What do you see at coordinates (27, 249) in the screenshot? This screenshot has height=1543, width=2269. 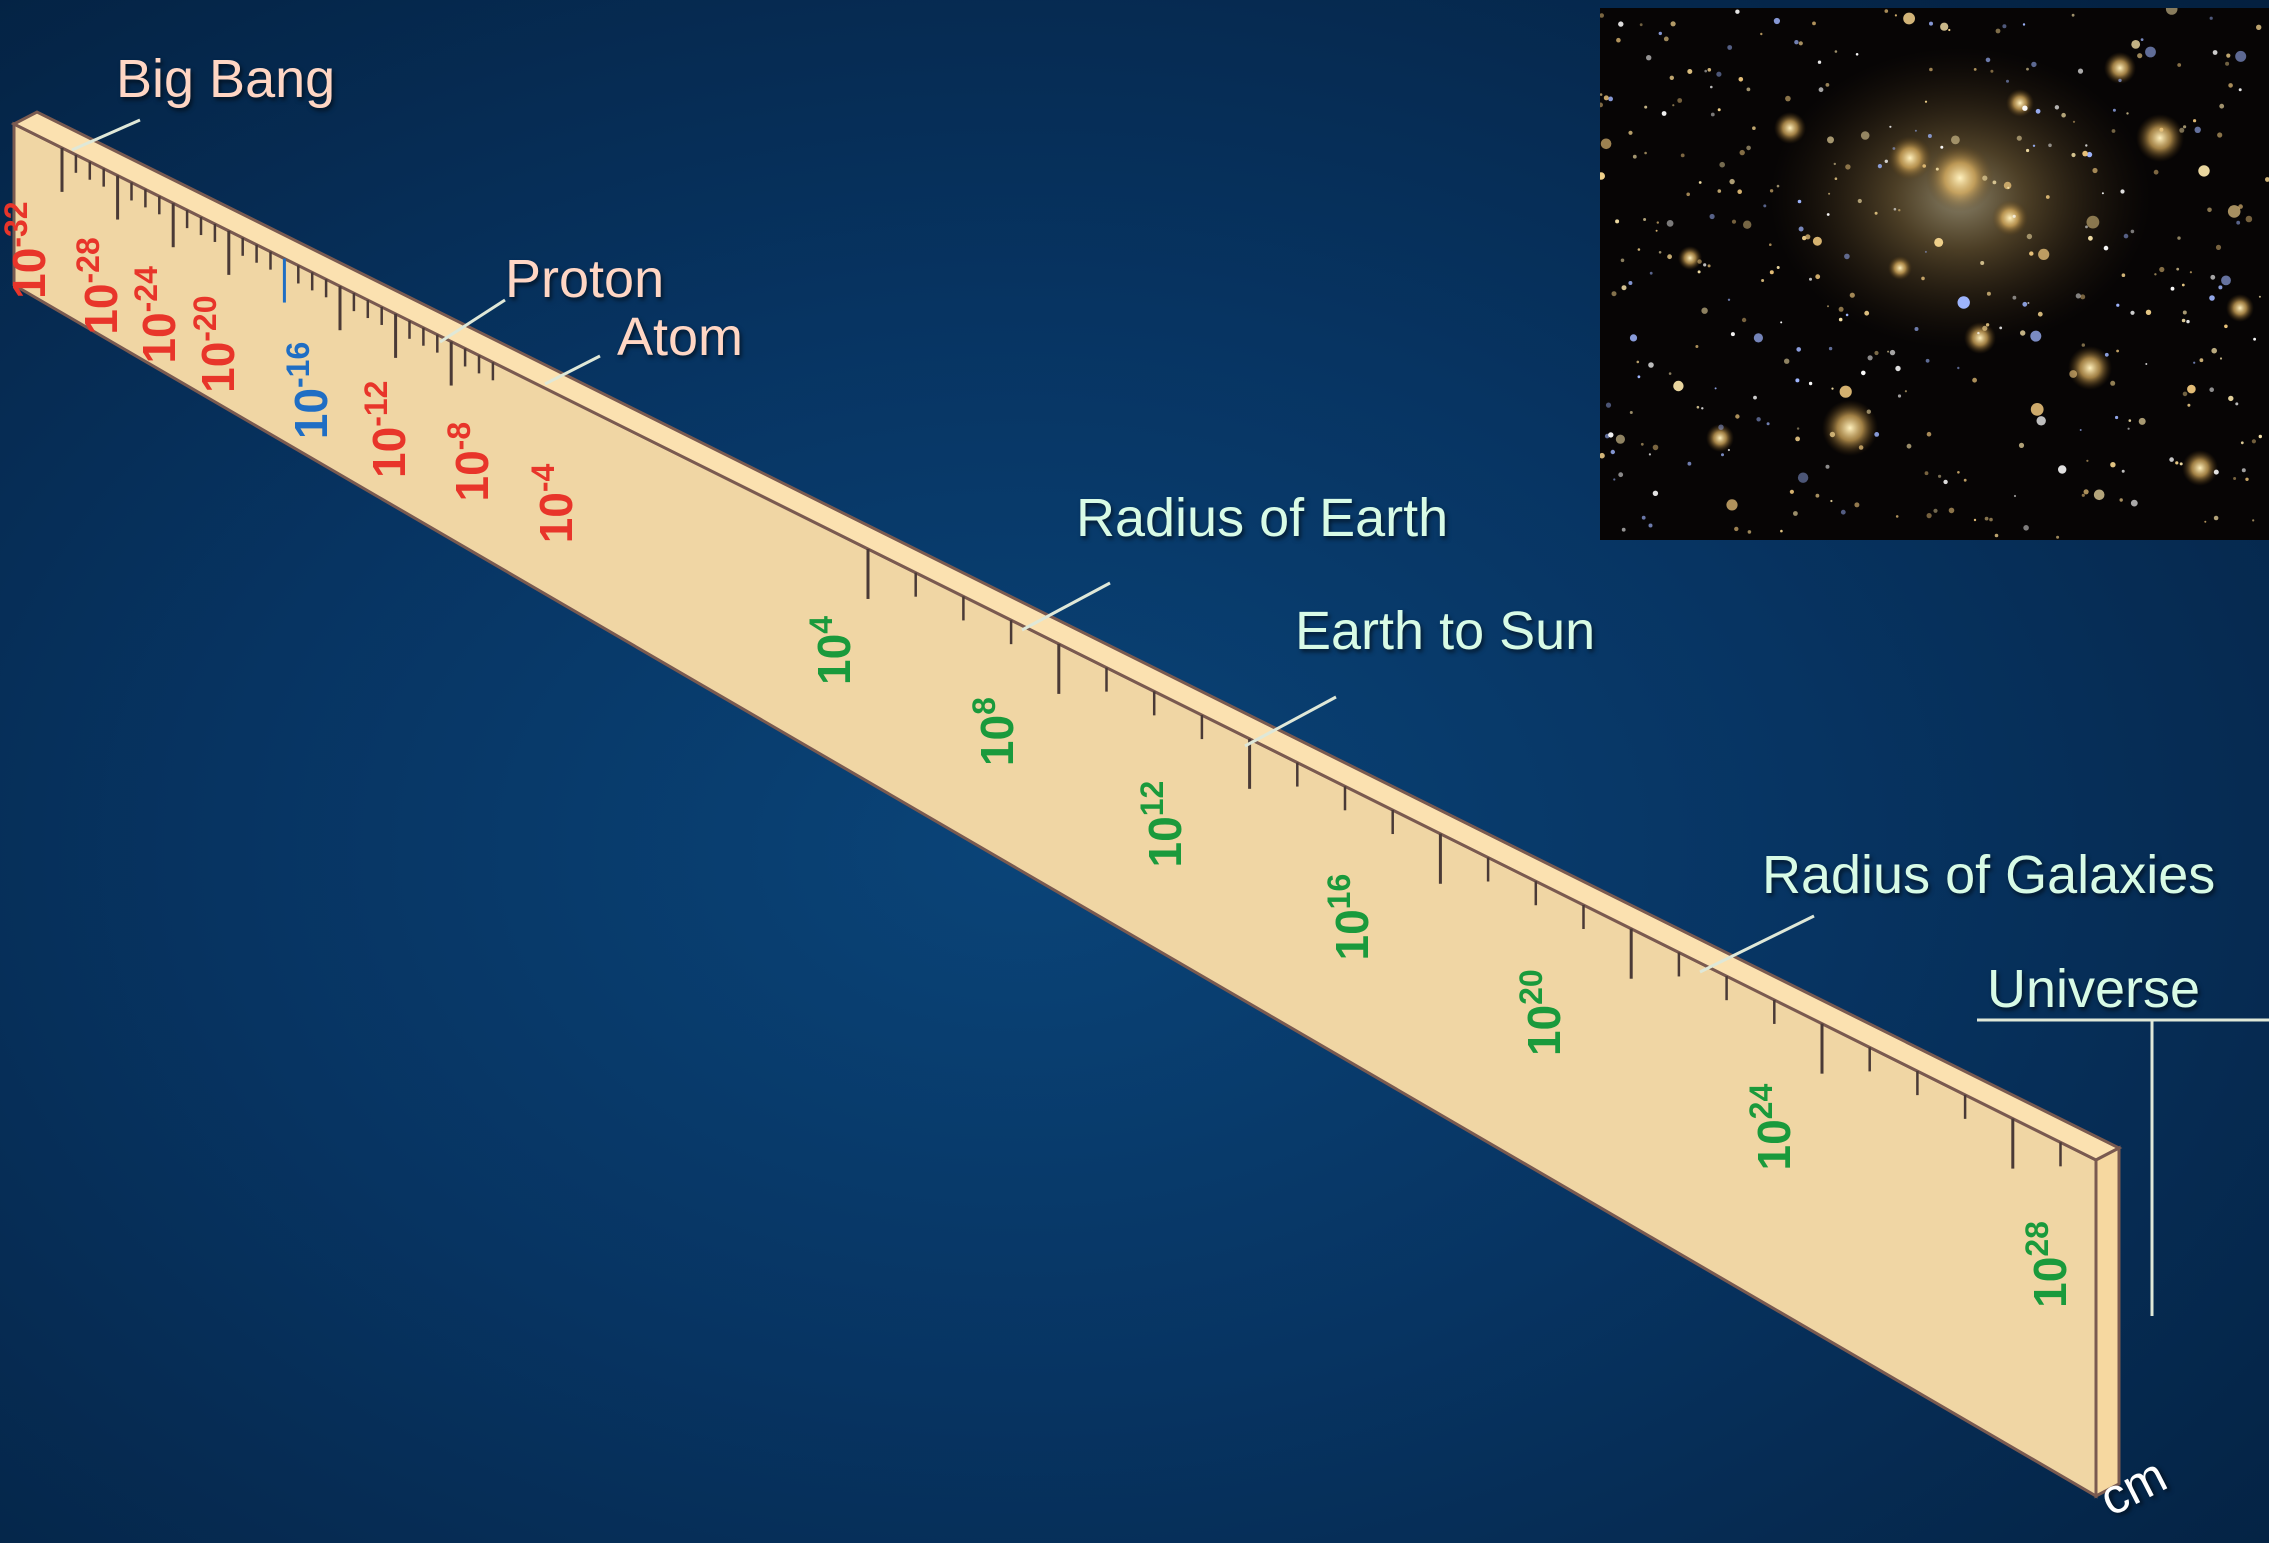 I see `exponent-label: 10-32` at bounding box center [27, 249].